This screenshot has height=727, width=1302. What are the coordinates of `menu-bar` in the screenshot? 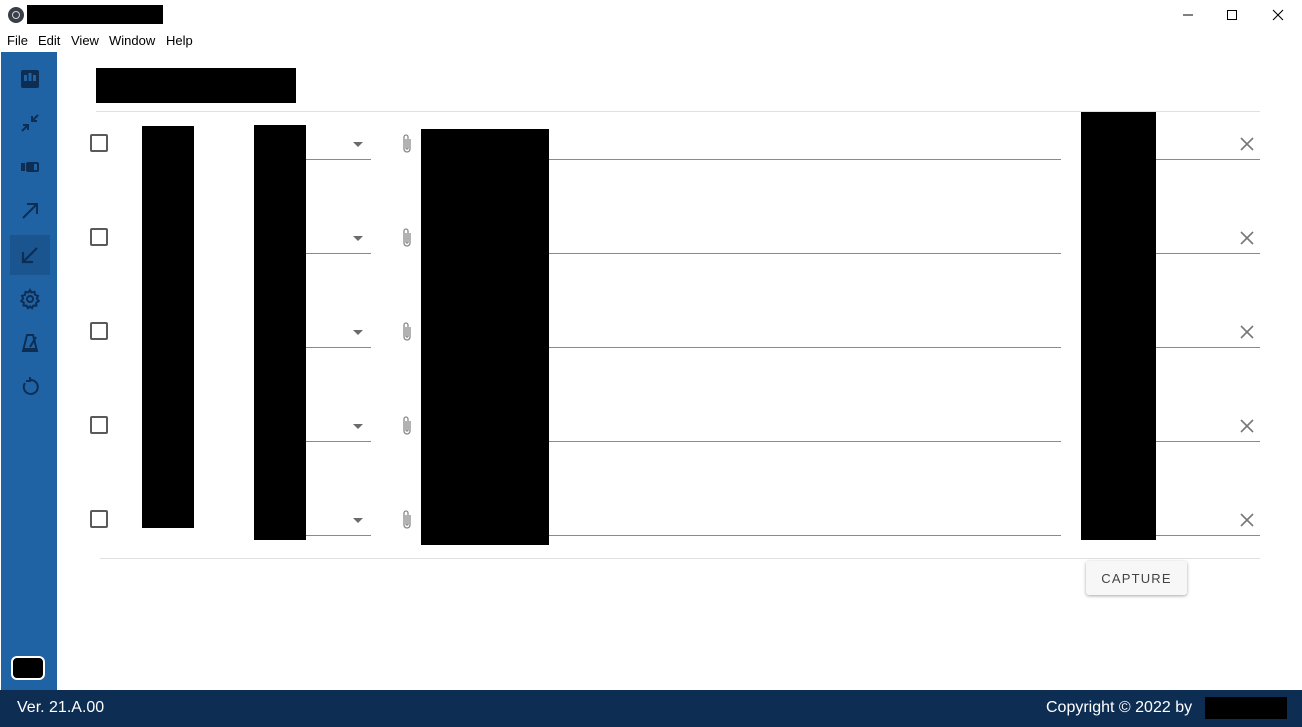 It's located at (651, 41).